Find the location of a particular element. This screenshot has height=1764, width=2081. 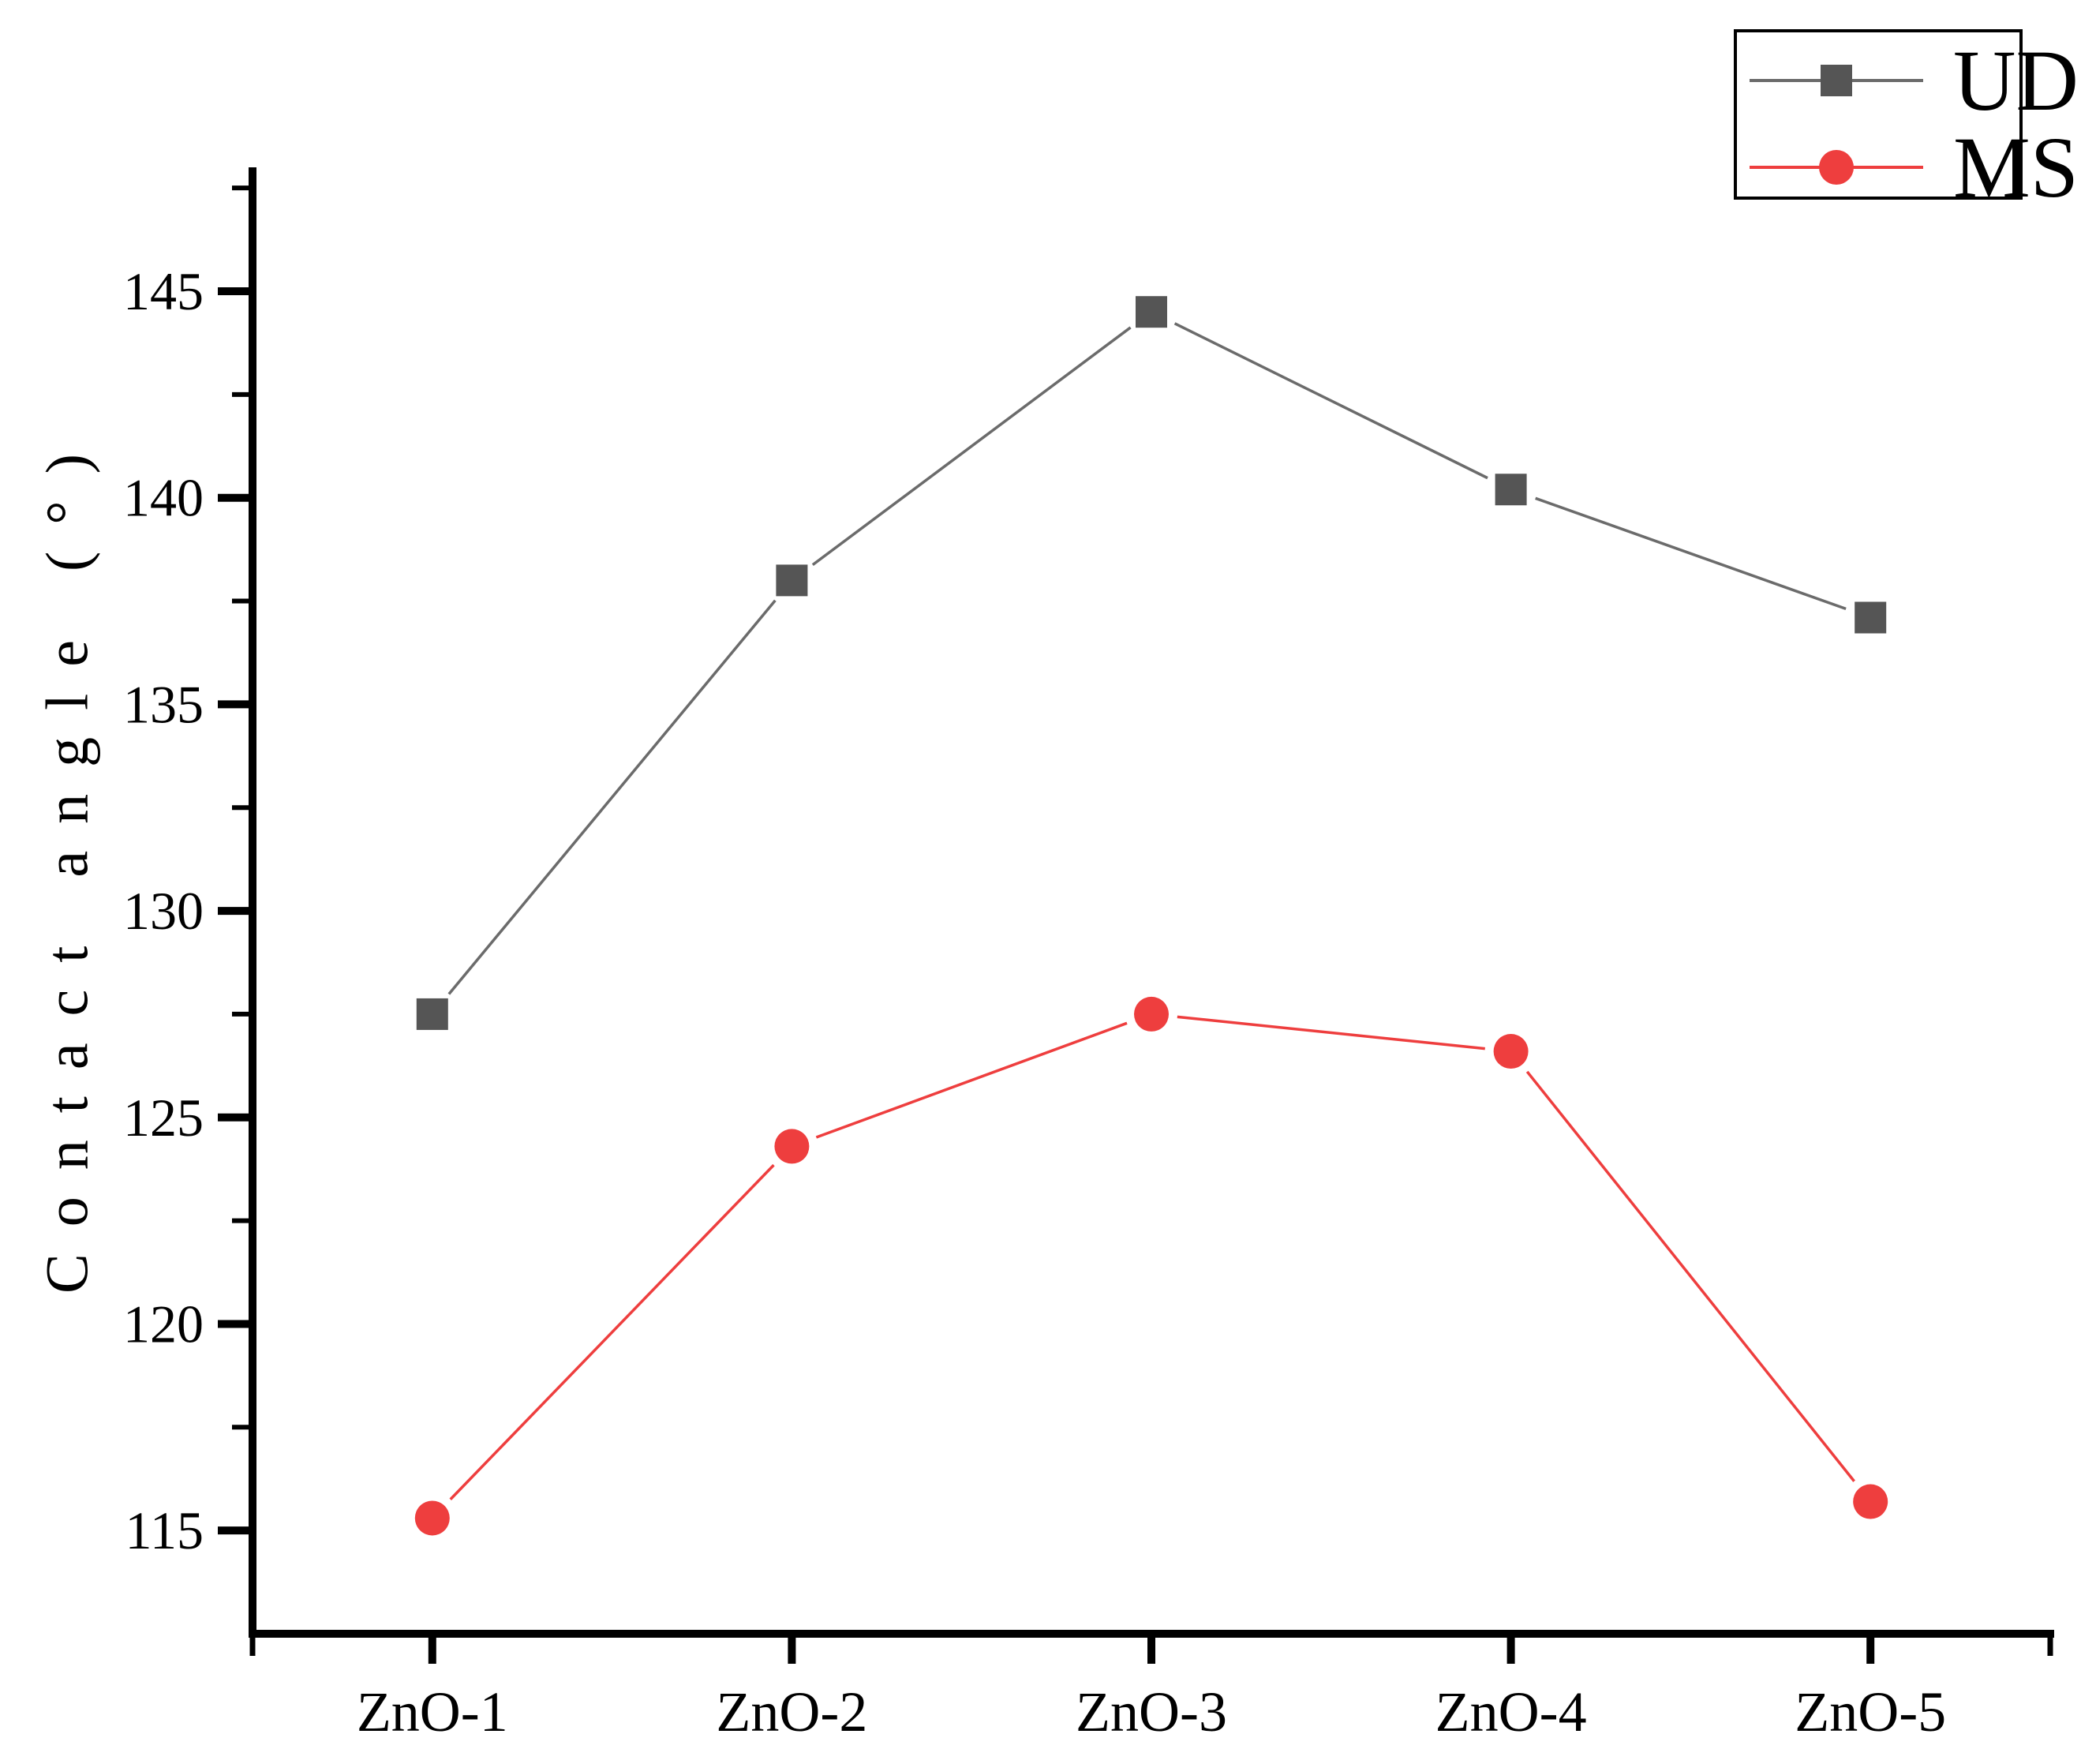

legend-key-ud is located at coordinates (1837, 80).